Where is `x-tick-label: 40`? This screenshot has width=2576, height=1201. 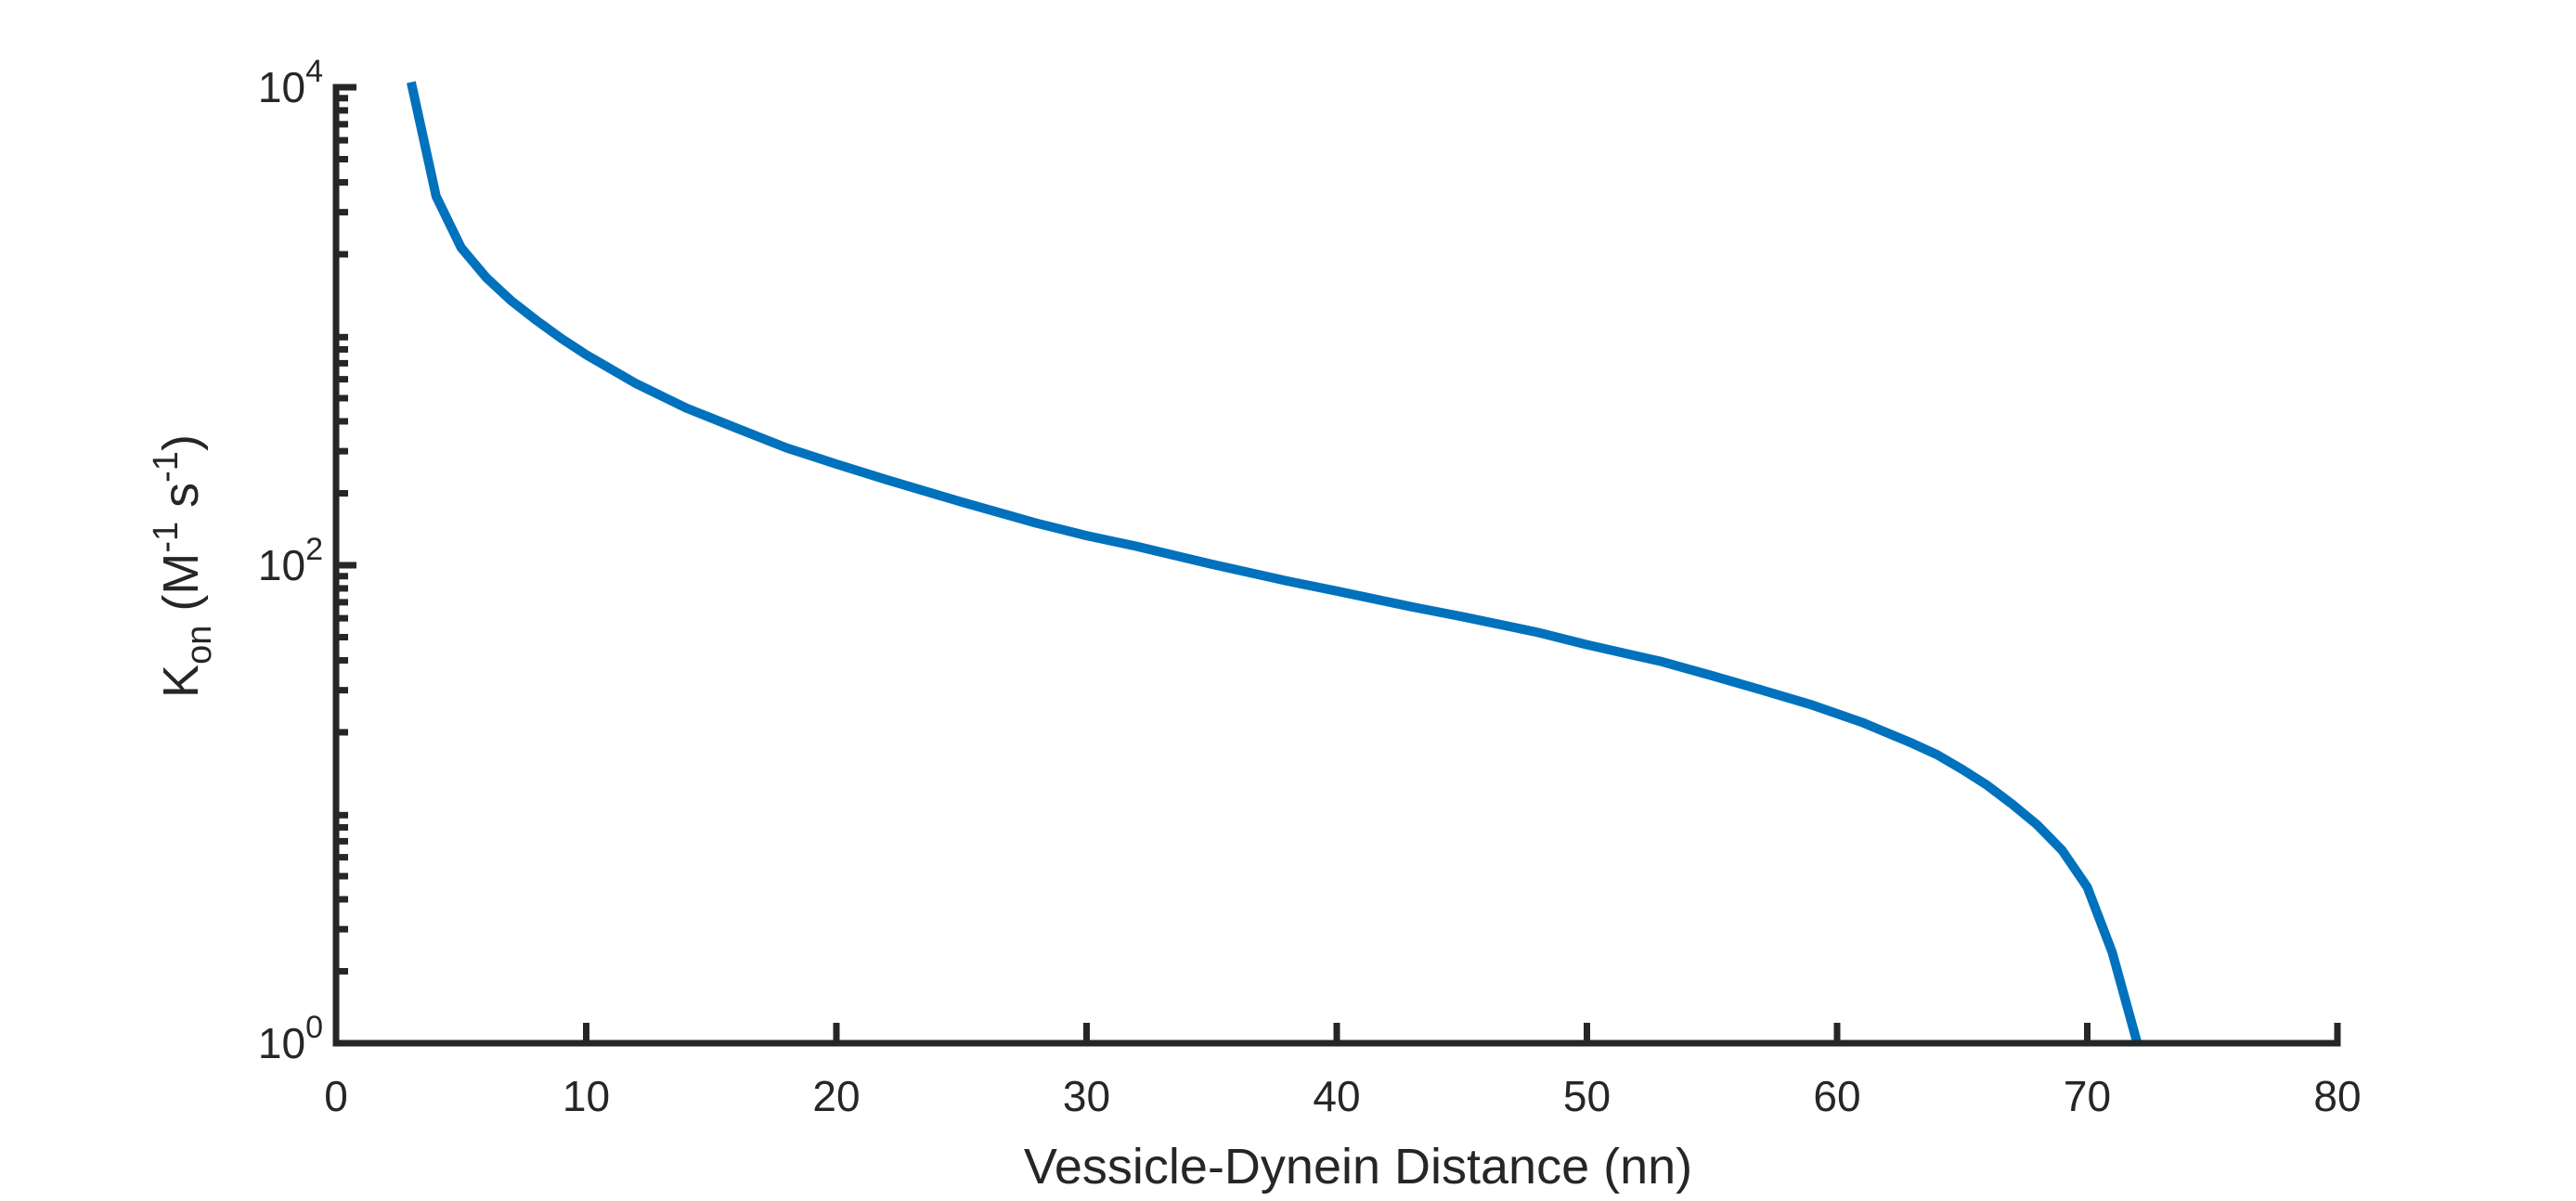
x-tick-label: 40 is located at coordinates (1336, 1096).